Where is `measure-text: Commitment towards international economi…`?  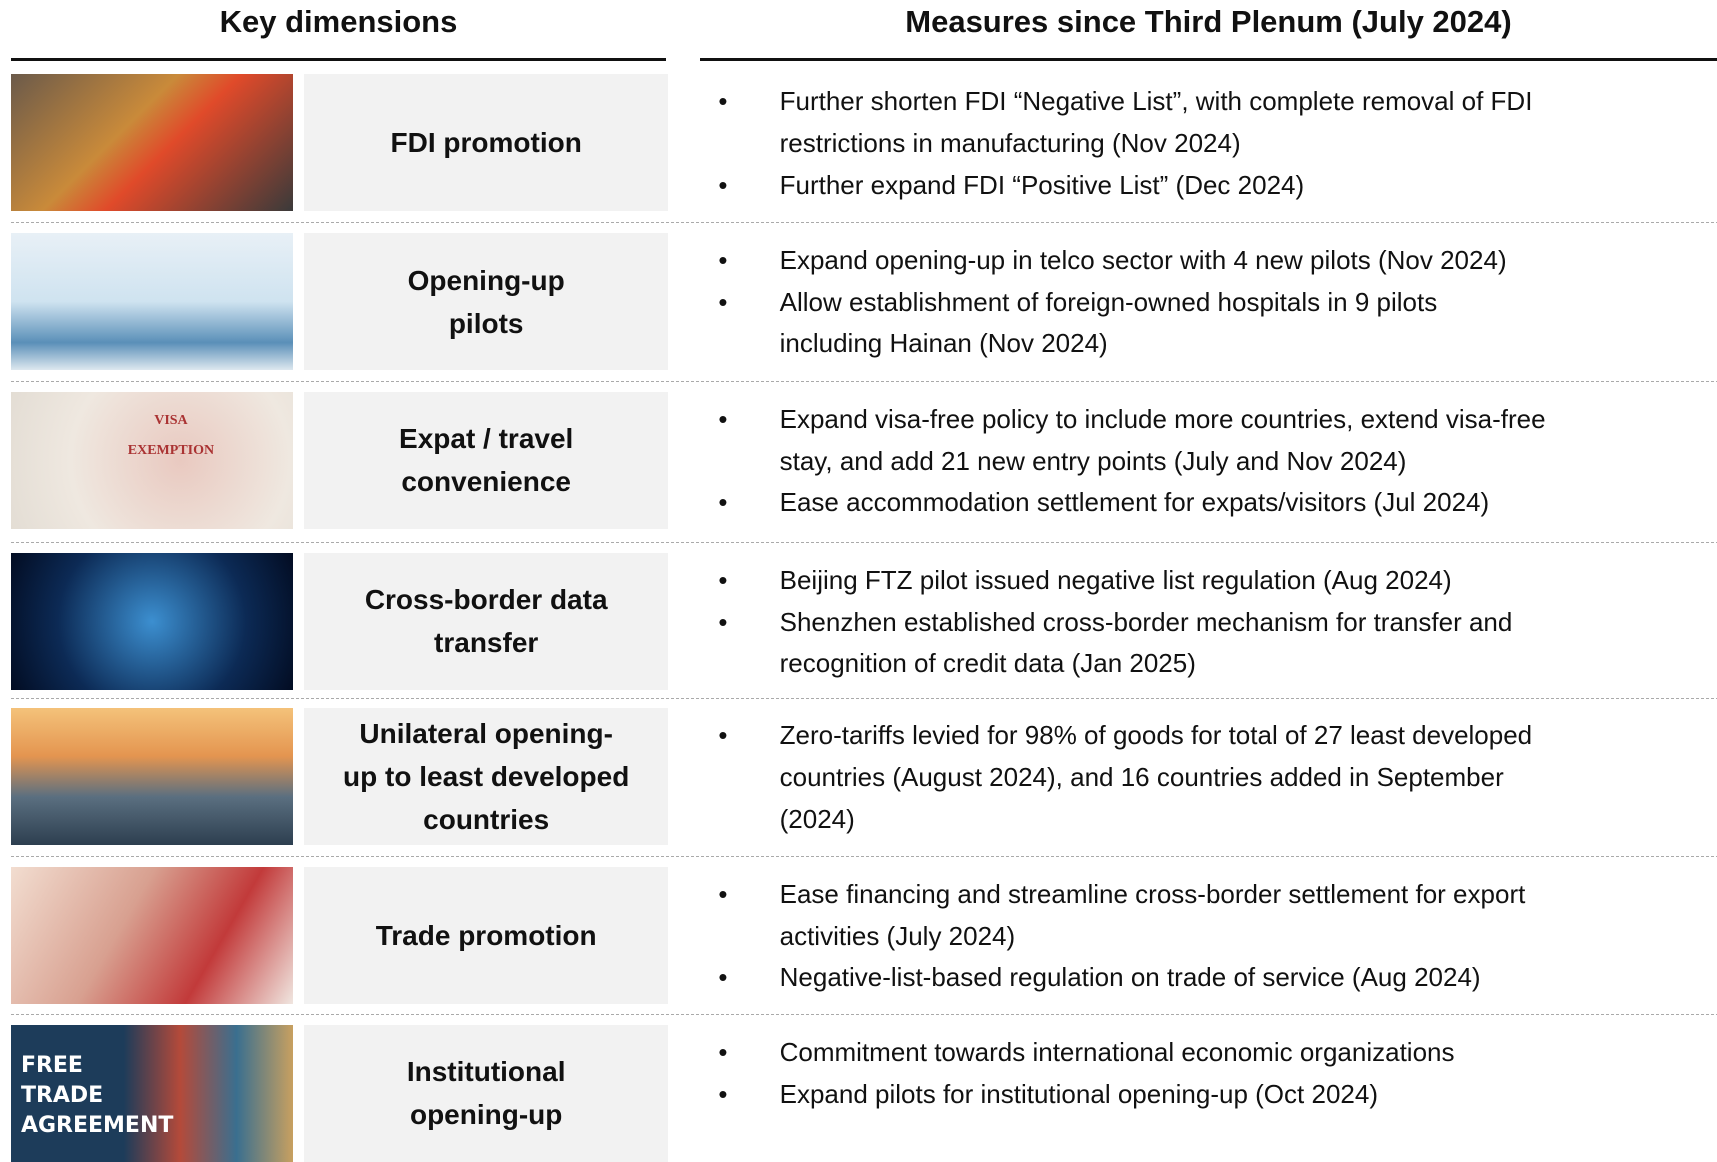 measure-text: Commitment towards international economi… is located at coordinates (1117, 1051).